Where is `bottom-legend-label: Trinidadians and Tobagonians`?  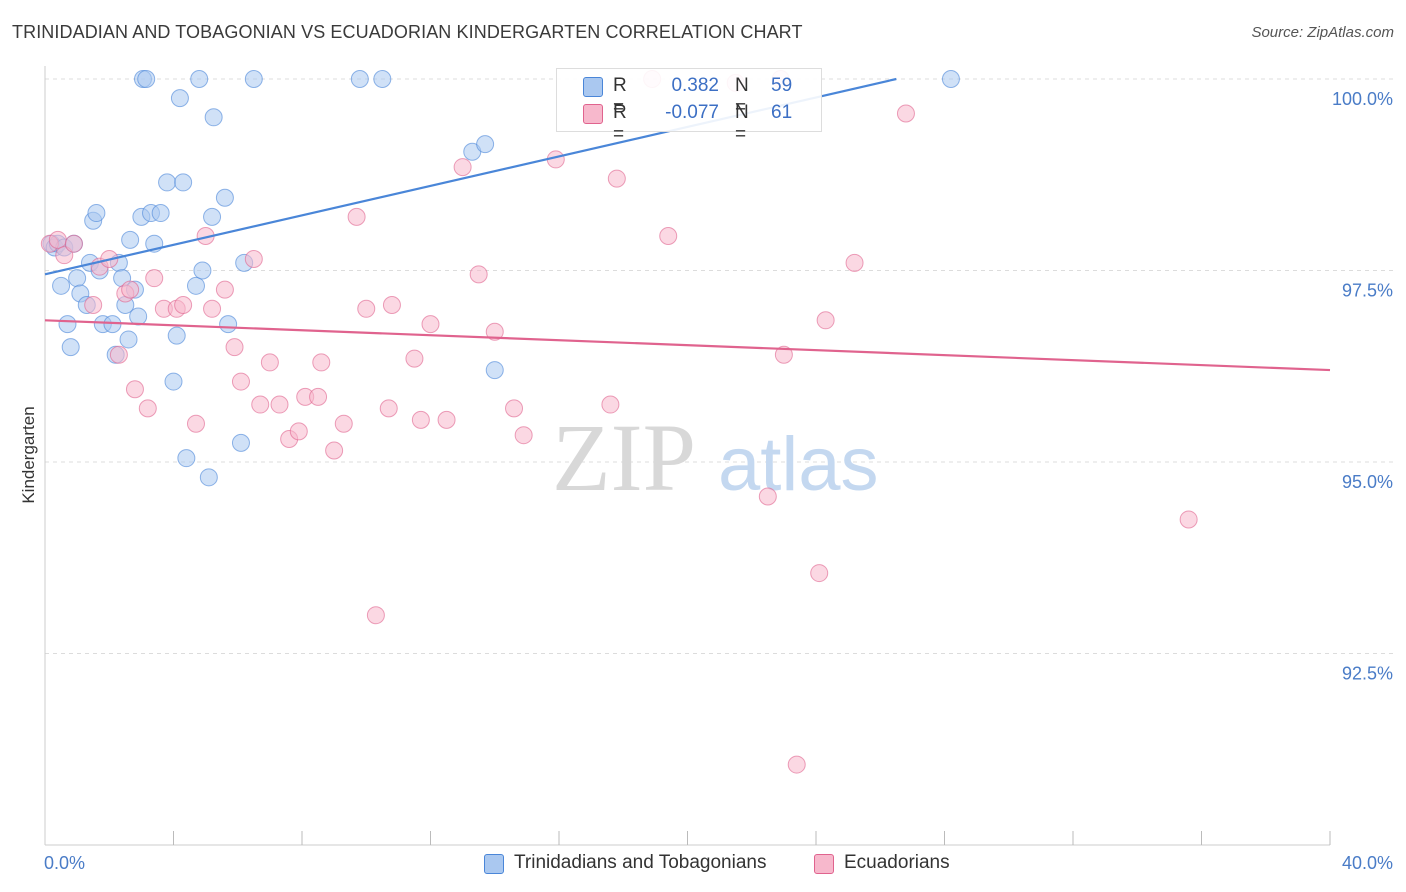
bottom-legend-label: Trinidadians and Tobagonians is located at coordinates (640, 862).